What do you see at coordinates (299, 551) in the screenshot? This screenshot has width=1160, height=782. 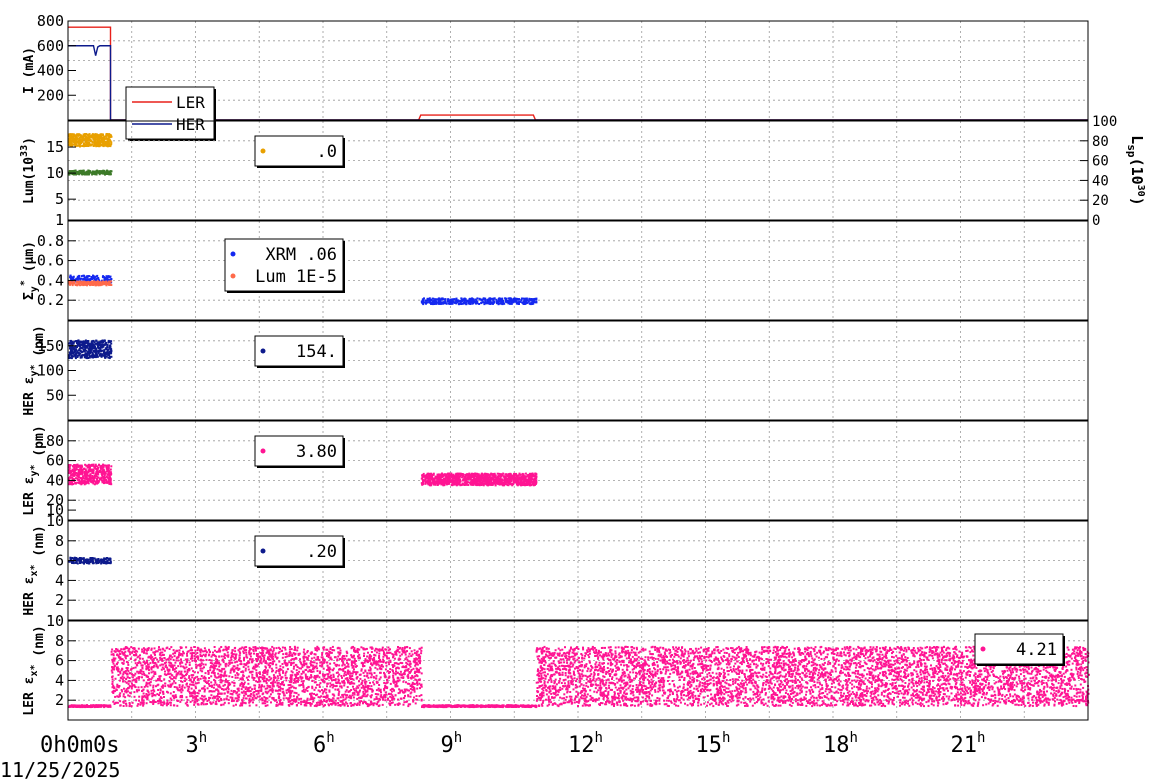 I see `legend-box` at bounding box center [299, 551].